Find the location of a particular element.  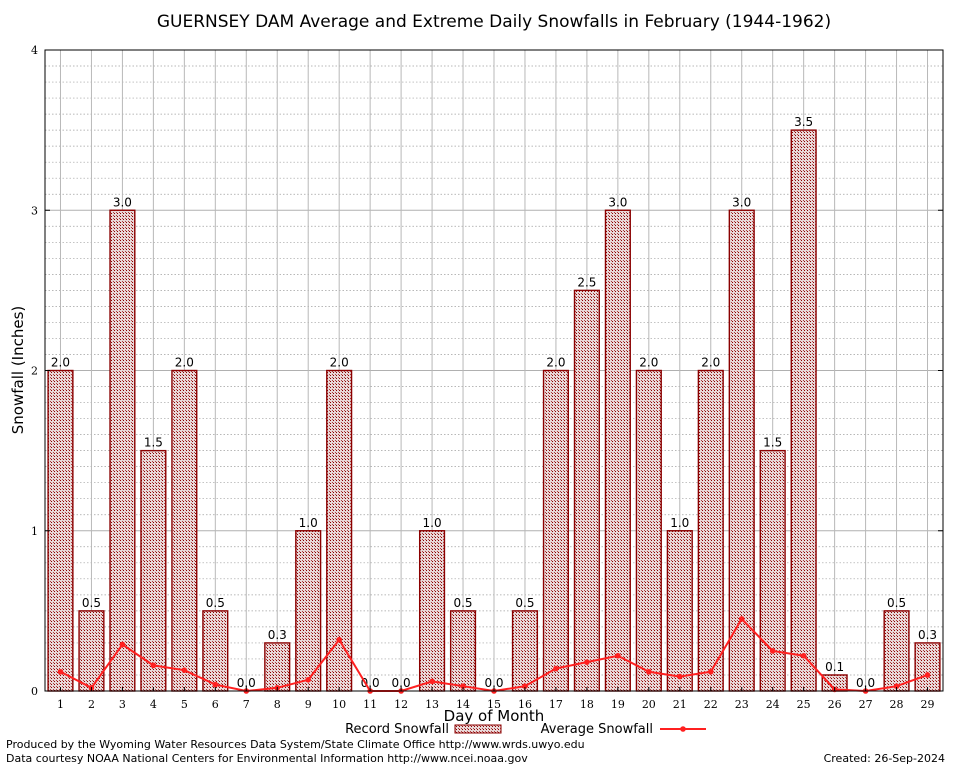

legend-label-average: Average Snowfall is located at coordinates (597, 729).